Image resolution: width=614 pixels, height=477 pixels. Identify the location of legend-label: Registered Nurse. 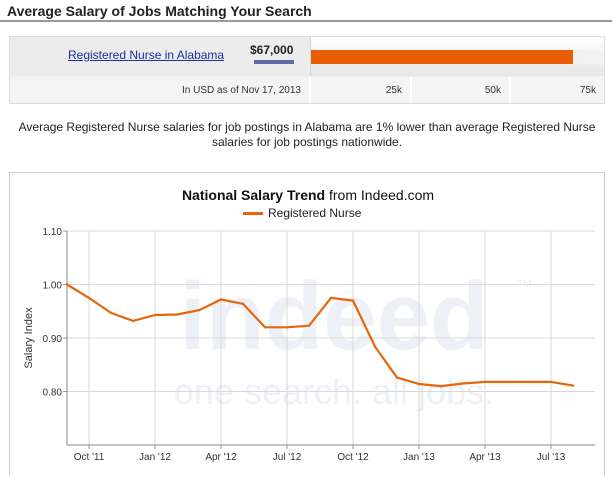
(315, 213).